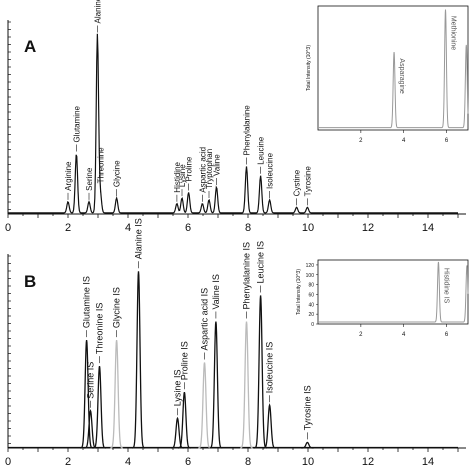  I want to click on panel-a-label-leucine: Leucine, so click(261, 150).